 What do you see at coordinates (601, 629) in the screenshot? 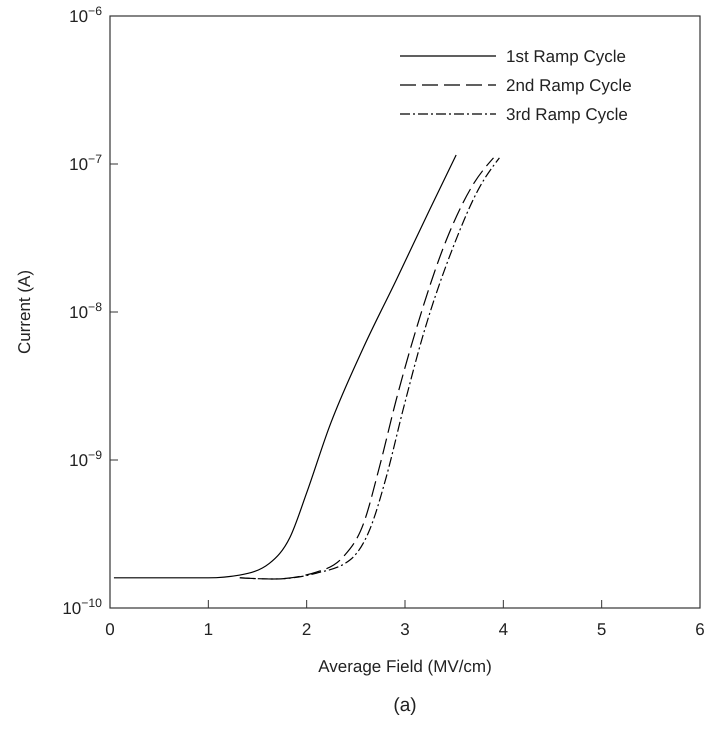
I see `x-tick-label: 5` at bounding box center [601, 629].